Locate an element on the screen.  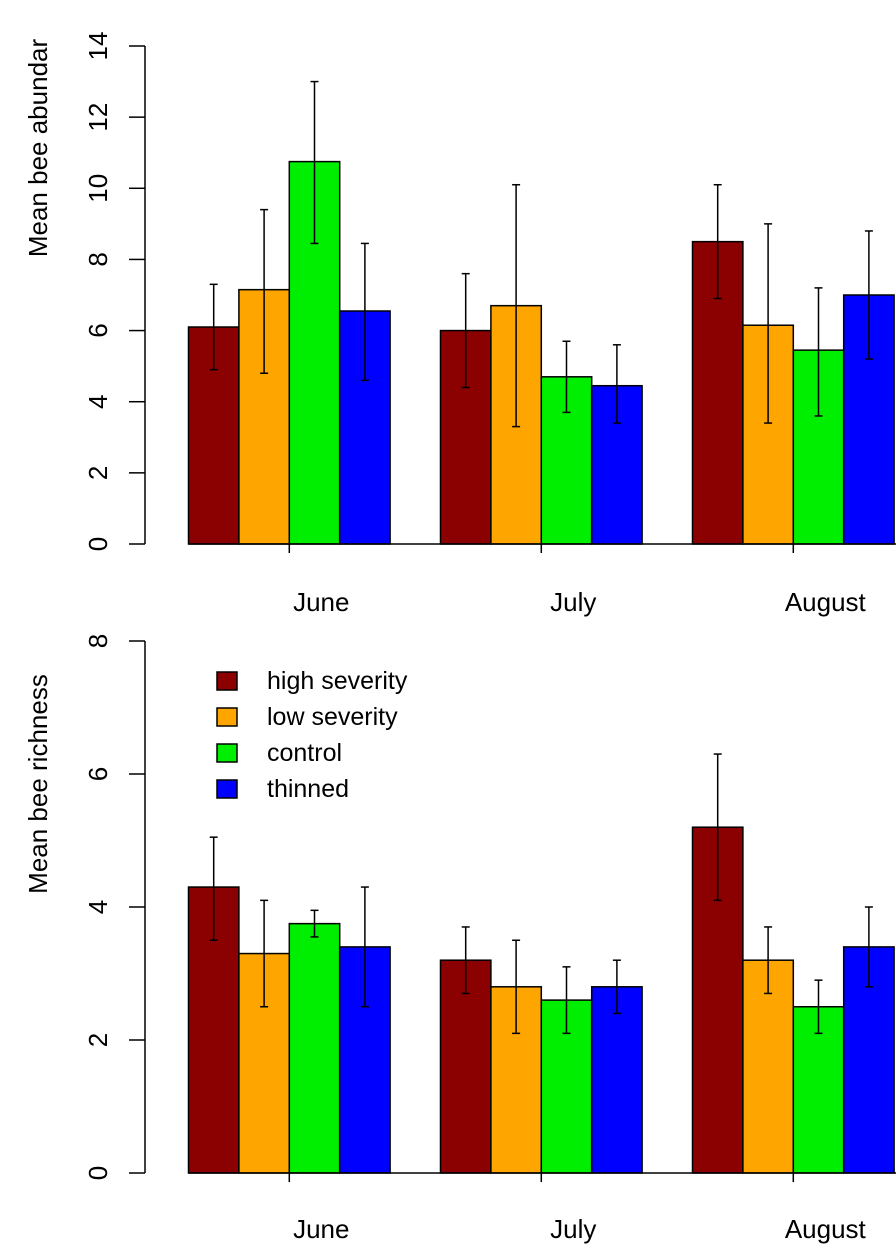
y-axis-title: Mean bee abundar is located at coordinates (38, 148).